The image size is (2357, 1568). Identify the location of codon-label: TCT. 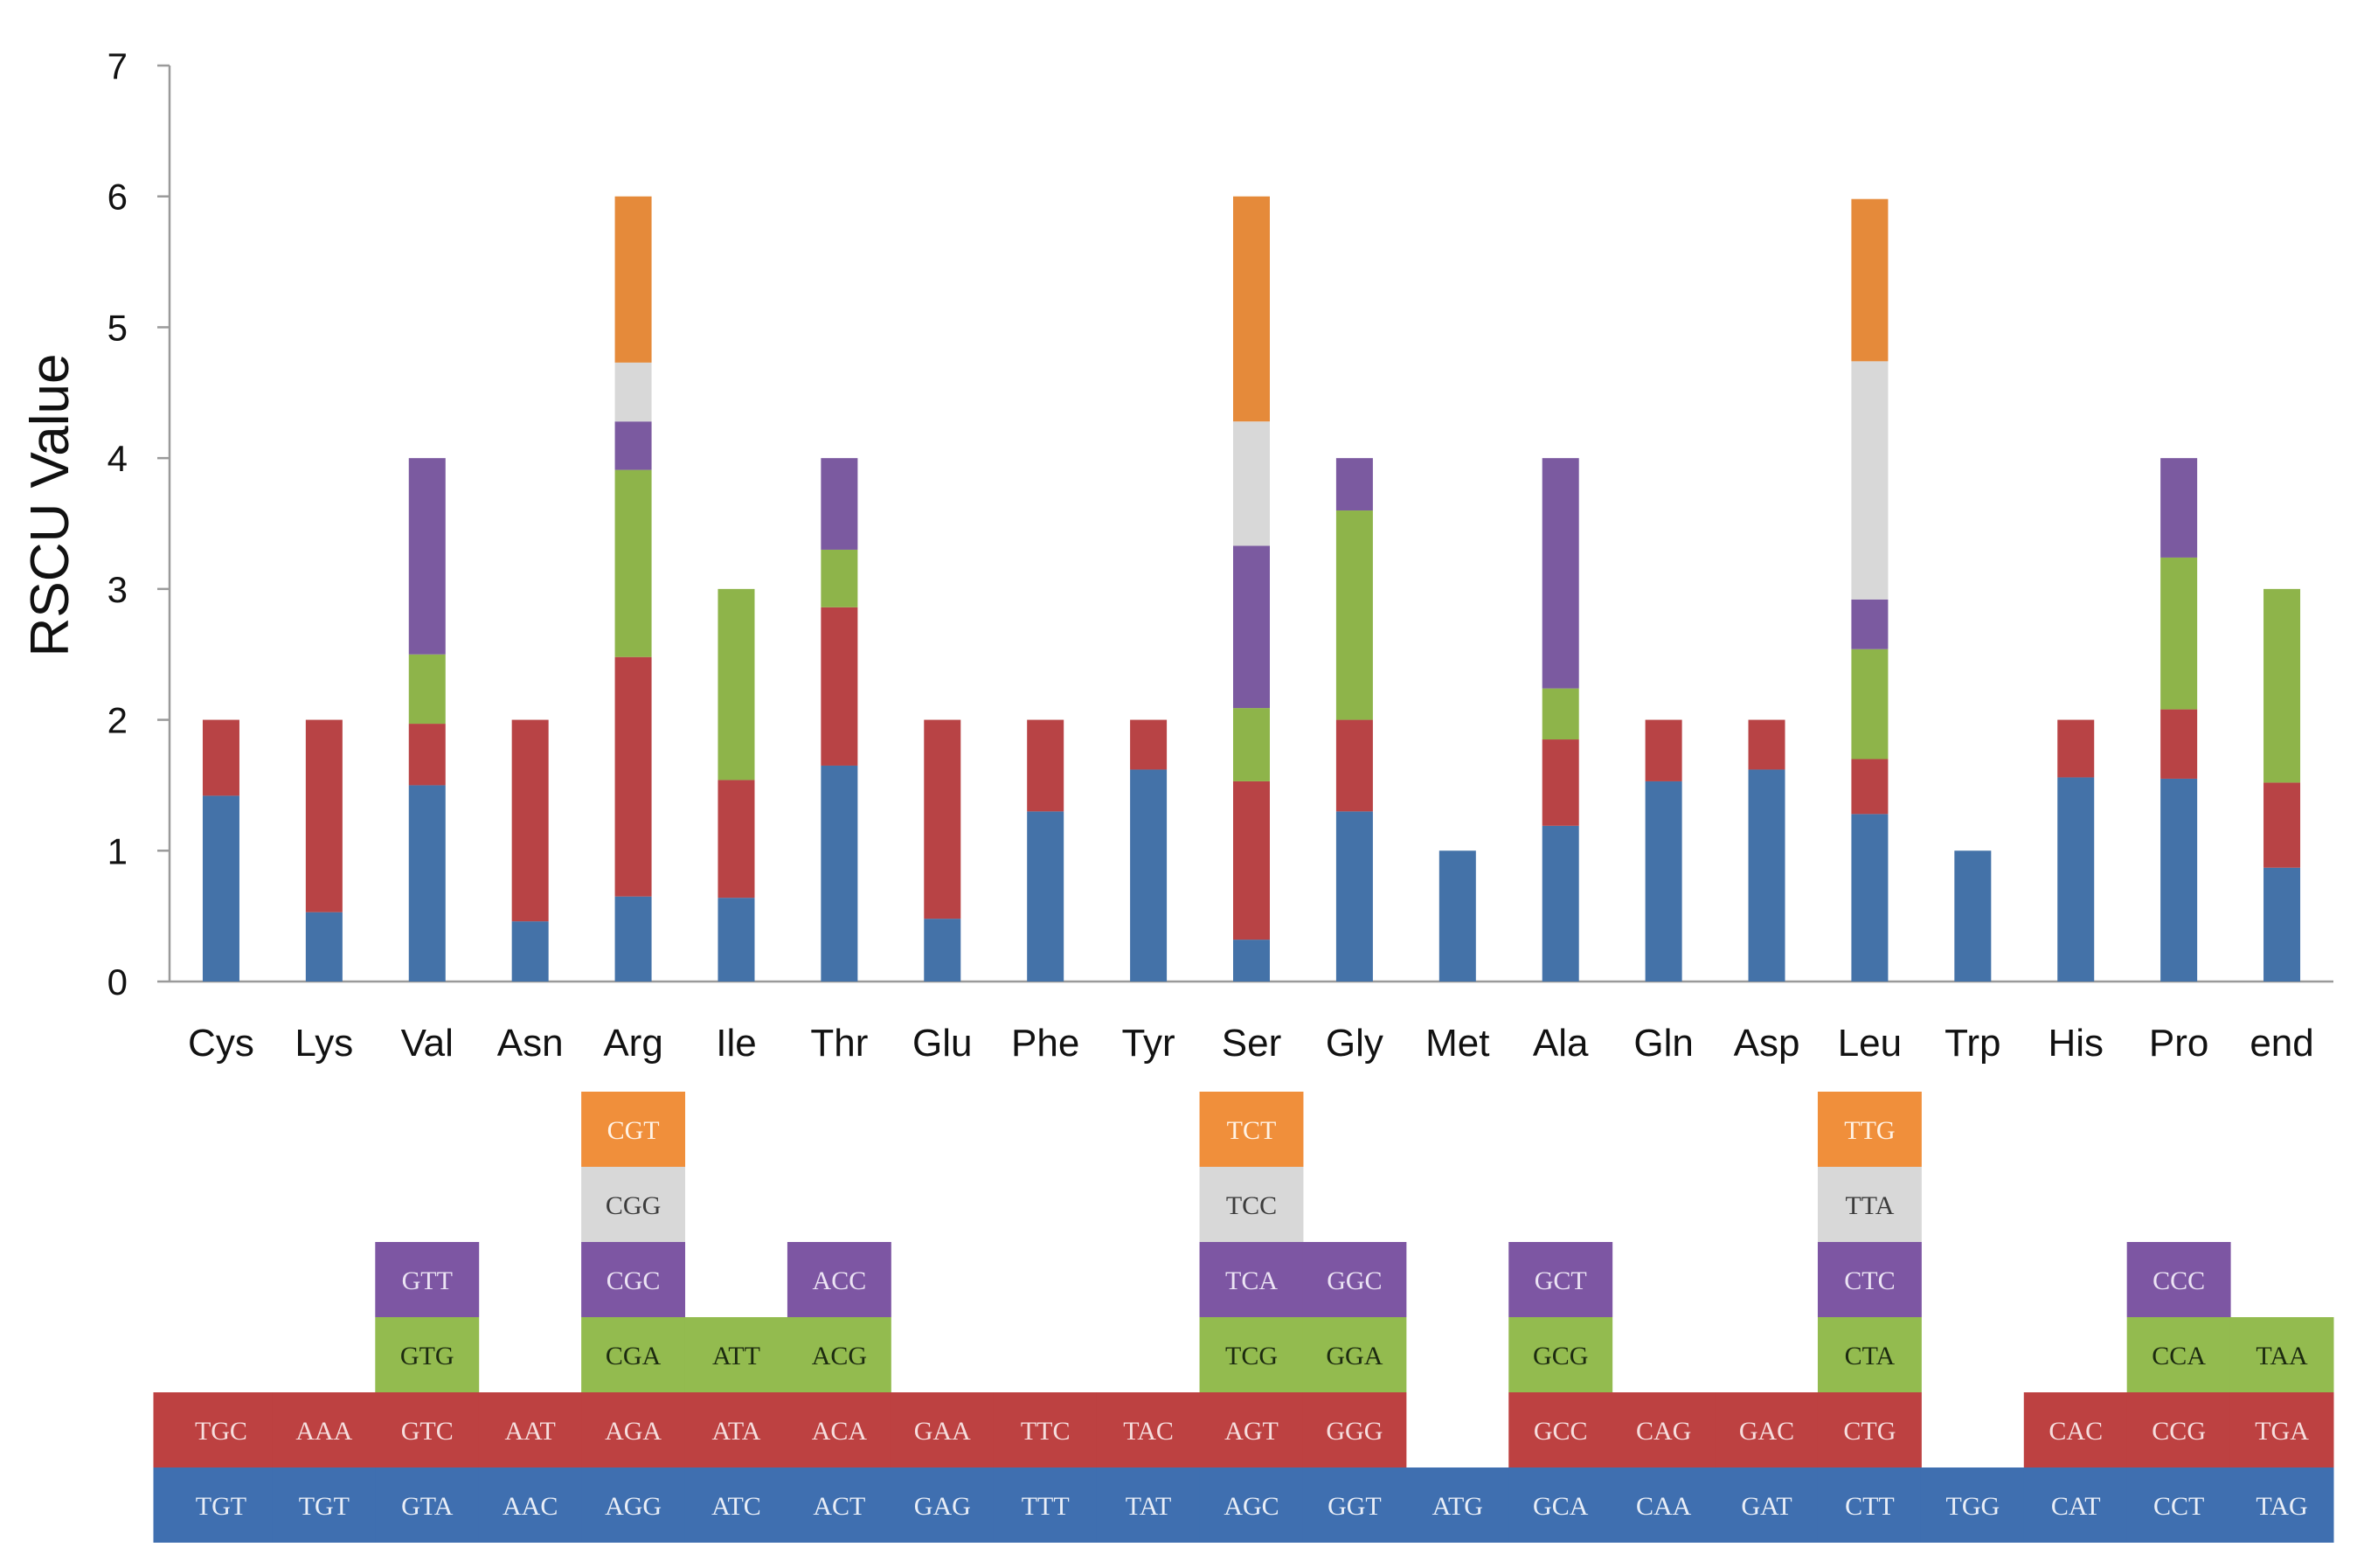
(1252, 1131).